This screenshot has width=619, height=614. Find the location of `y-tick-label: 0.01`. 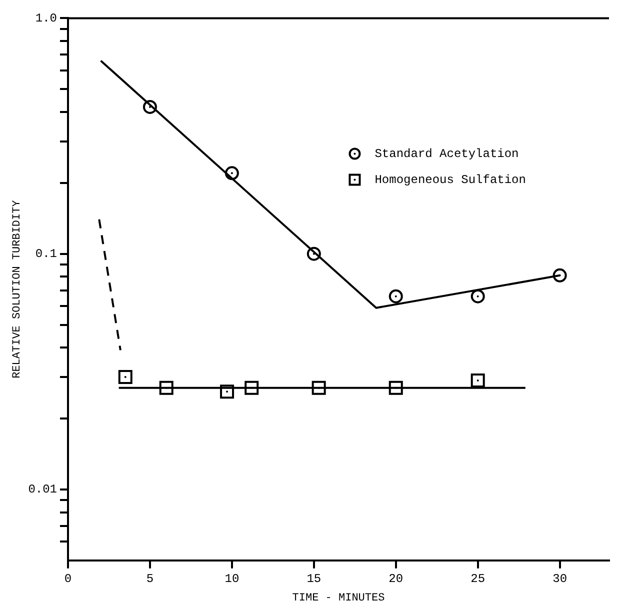

y-tick-label: 0.01 is located at coordinates (43, 489).